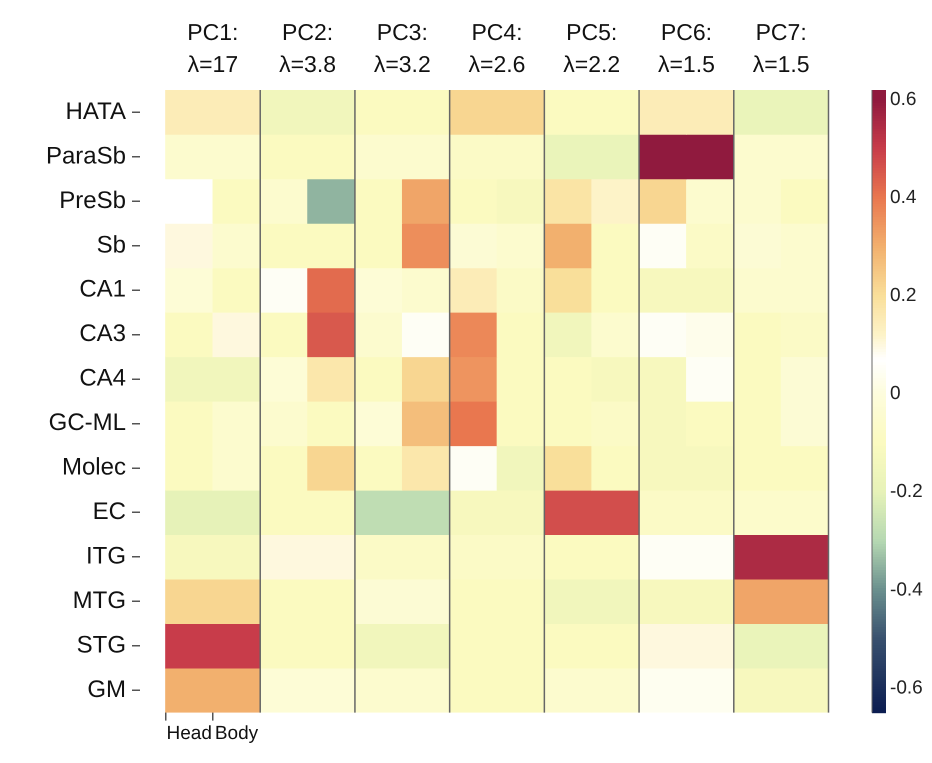 The height and width of the screenshot is (763, 932). I want to click on text: PC5: λ=2.2, so click(591, 48).